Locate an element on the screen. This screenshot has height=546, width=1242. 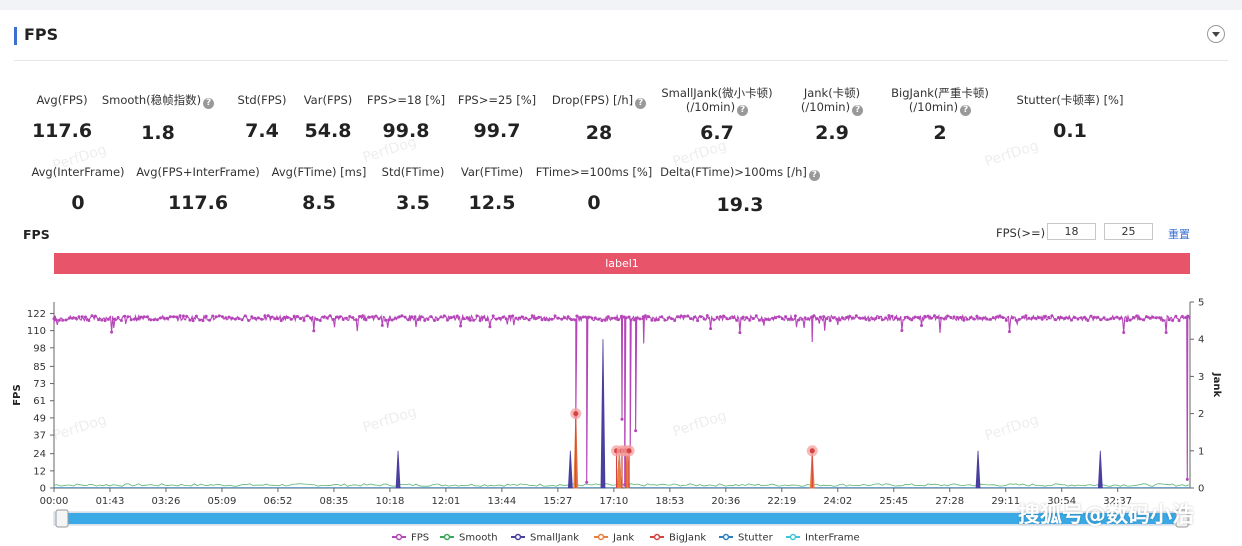
metric-label: BigJank(严重卡顿) is located at coordinates (940, 93).